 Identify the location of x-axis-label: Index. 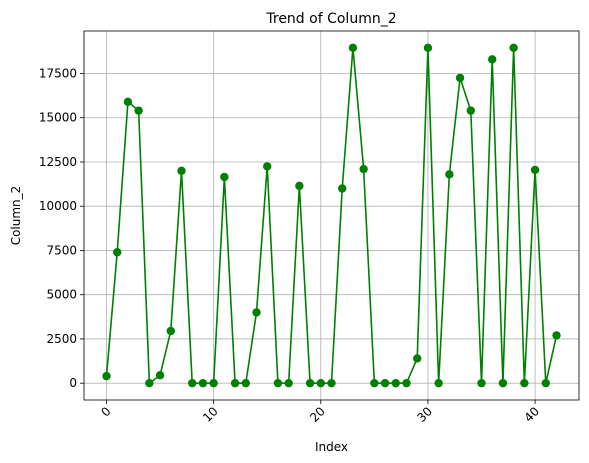
(331, 447).